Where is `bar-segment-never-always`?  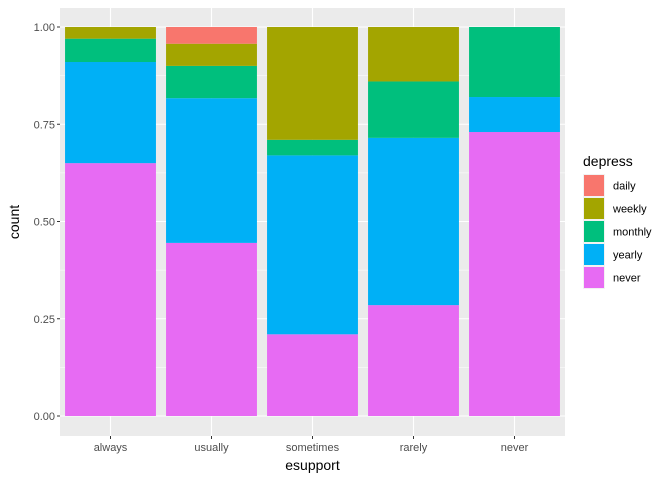 bar-segment-never-always is located at coordinates (110, 289).